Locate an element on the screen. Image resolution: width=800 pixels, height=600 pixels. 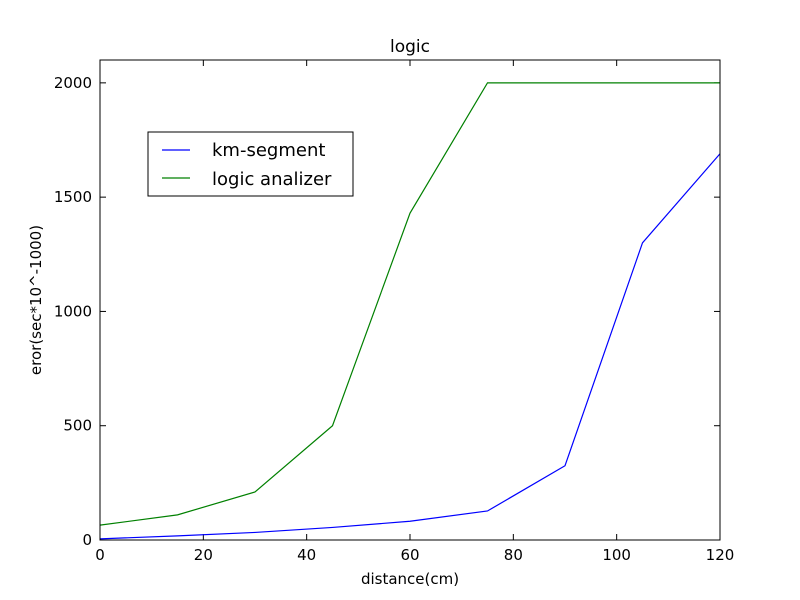
y-axis-label: eror(sec*10^-1000) is located at coordinates (36, 300).